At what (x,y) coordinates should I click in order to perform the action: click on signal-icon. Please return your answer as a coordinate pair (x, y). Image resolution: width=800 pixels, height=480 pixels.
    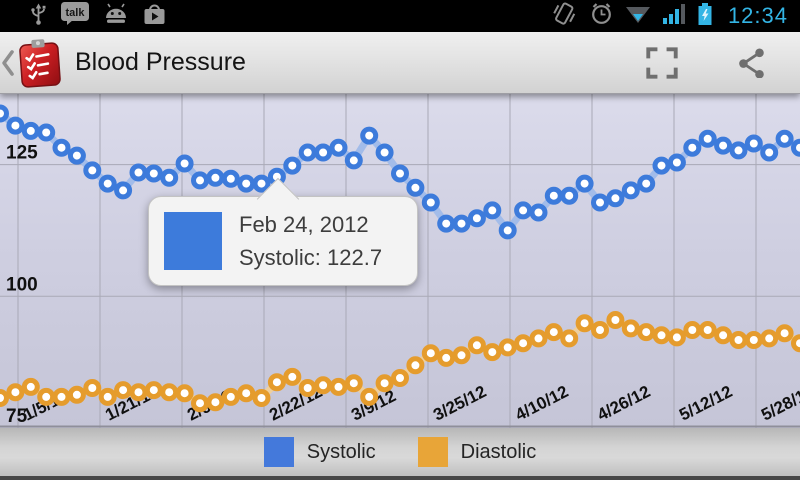
    Looking at the image, I should click on (674, 16).